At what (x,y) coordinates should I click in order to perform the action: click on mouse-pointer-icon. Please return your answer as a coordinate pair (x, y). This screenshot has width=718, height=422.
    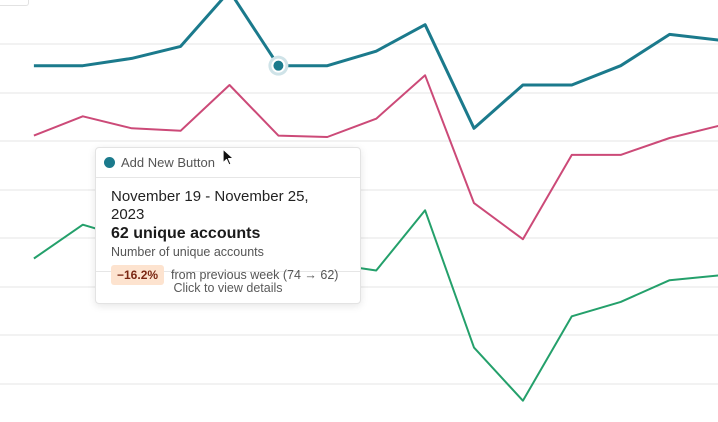
    Looking at the image, I should click on (228, 157).